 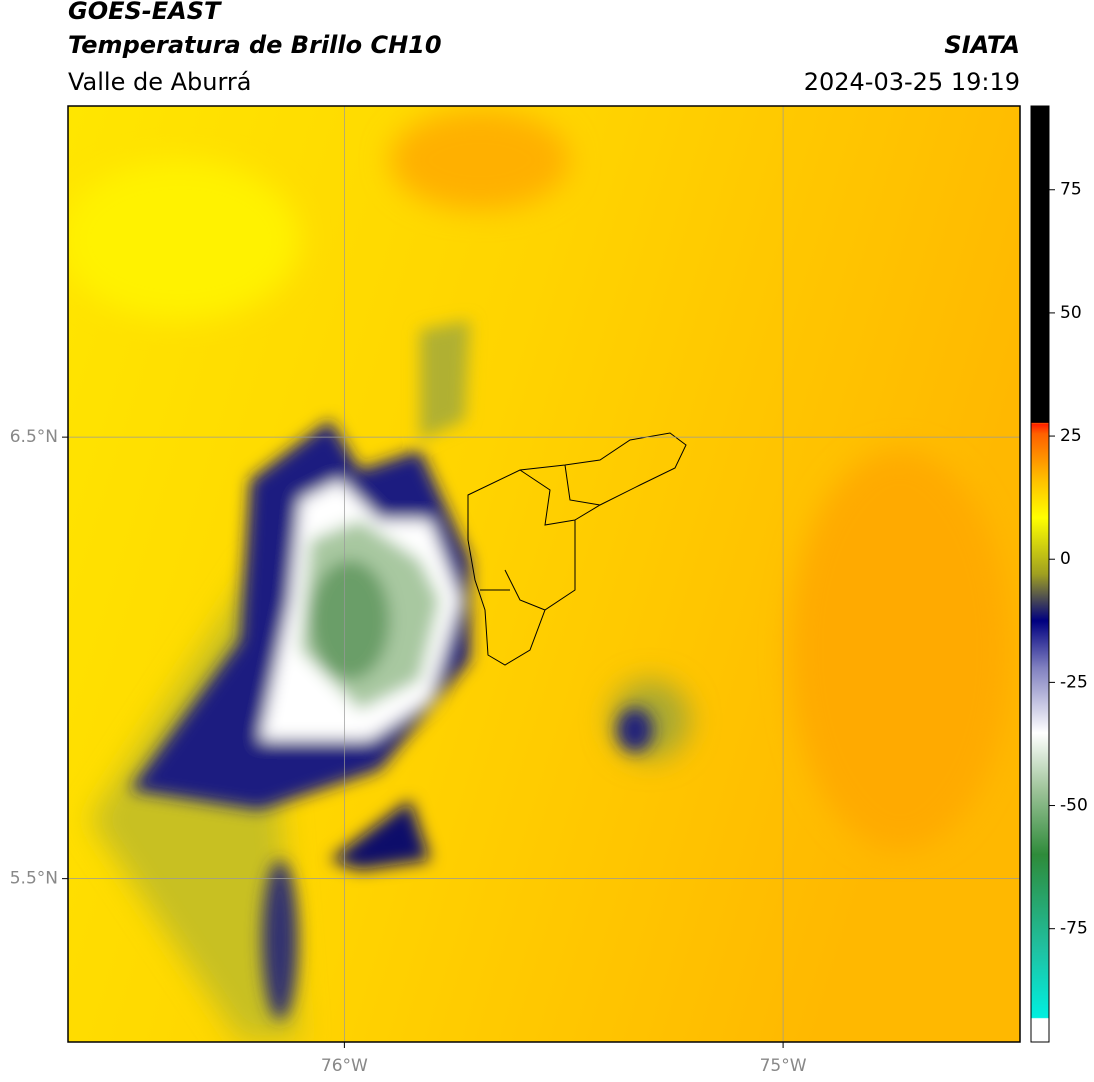 I want to click on colorbar-tick-label: 50, so click(x=1071, y=313).